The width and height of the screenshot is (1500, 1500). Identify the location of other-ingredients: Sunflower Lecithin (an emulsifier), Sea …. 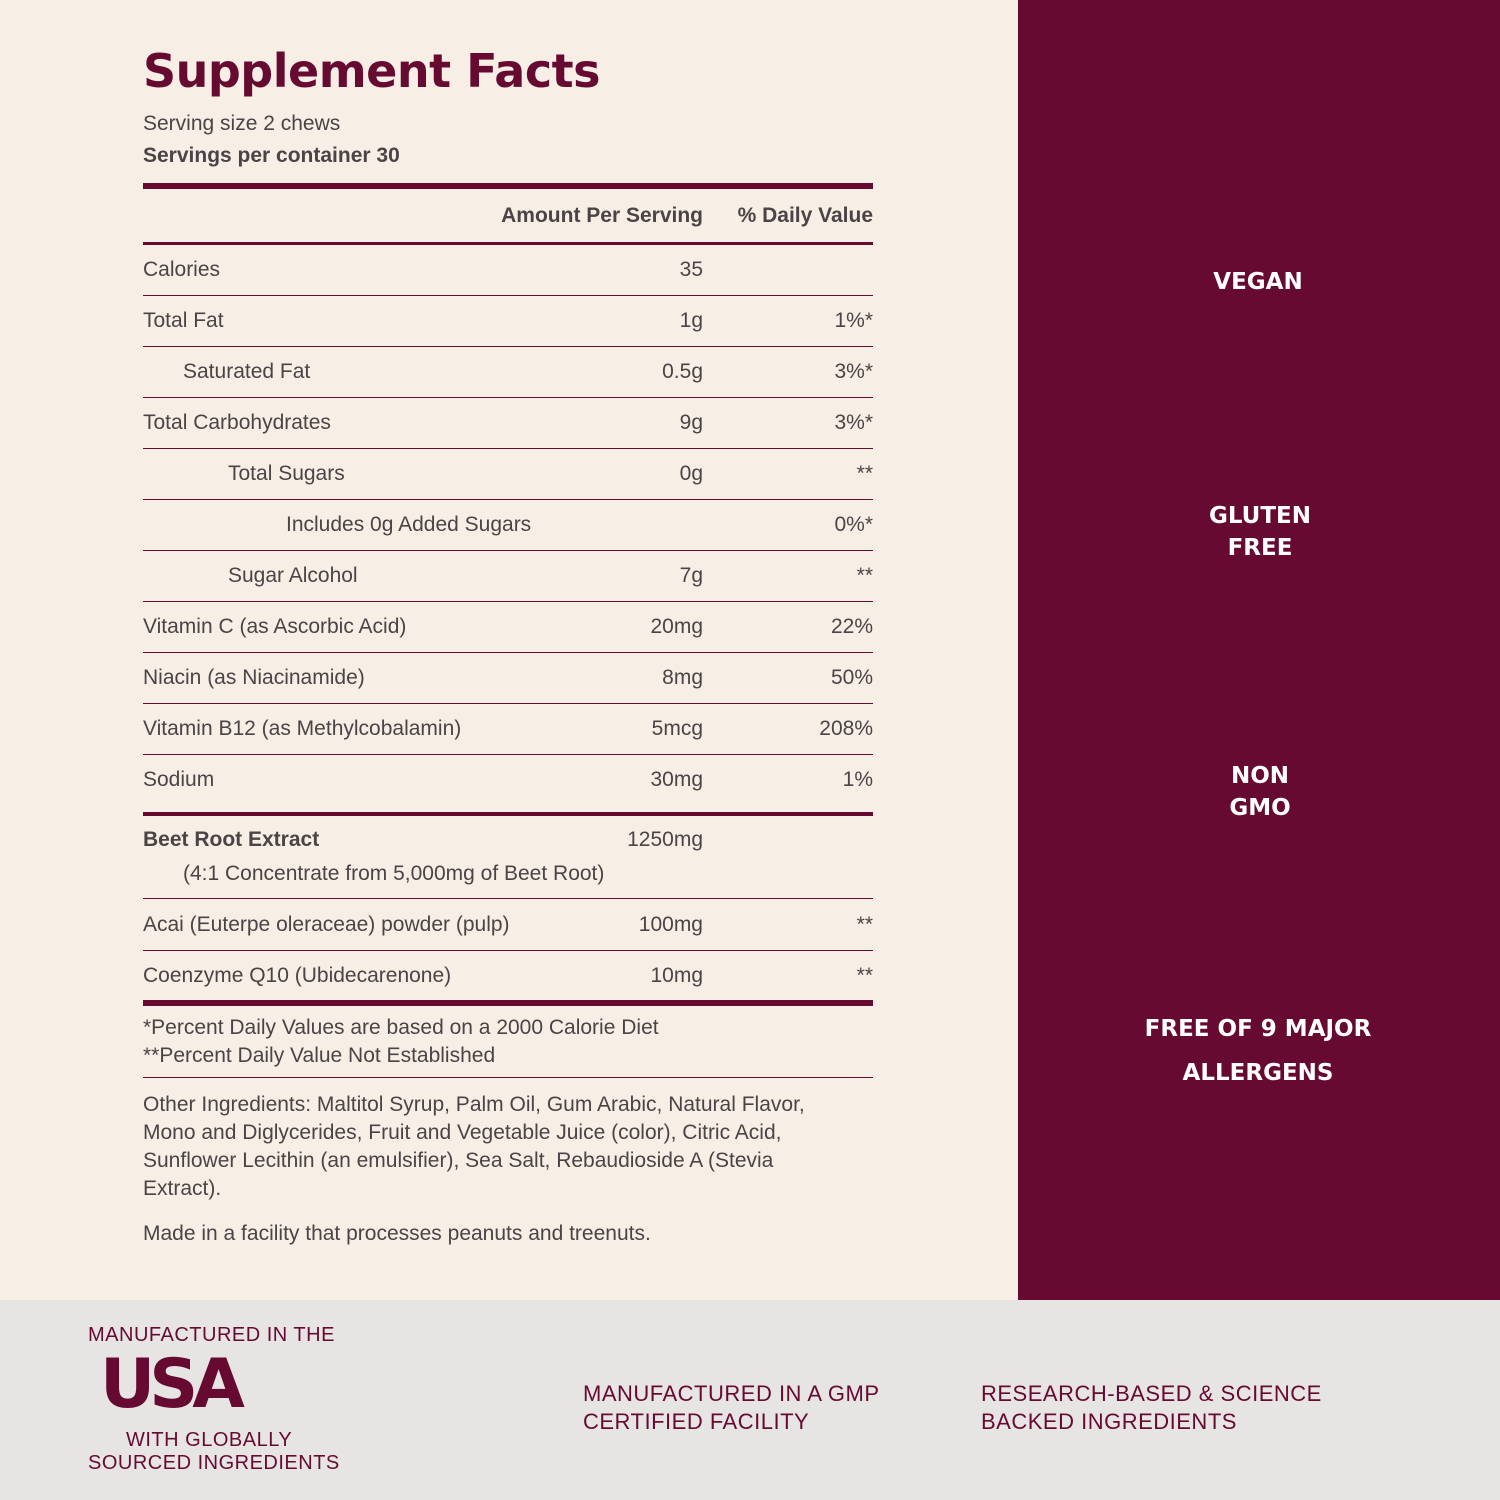
(458, 1160).